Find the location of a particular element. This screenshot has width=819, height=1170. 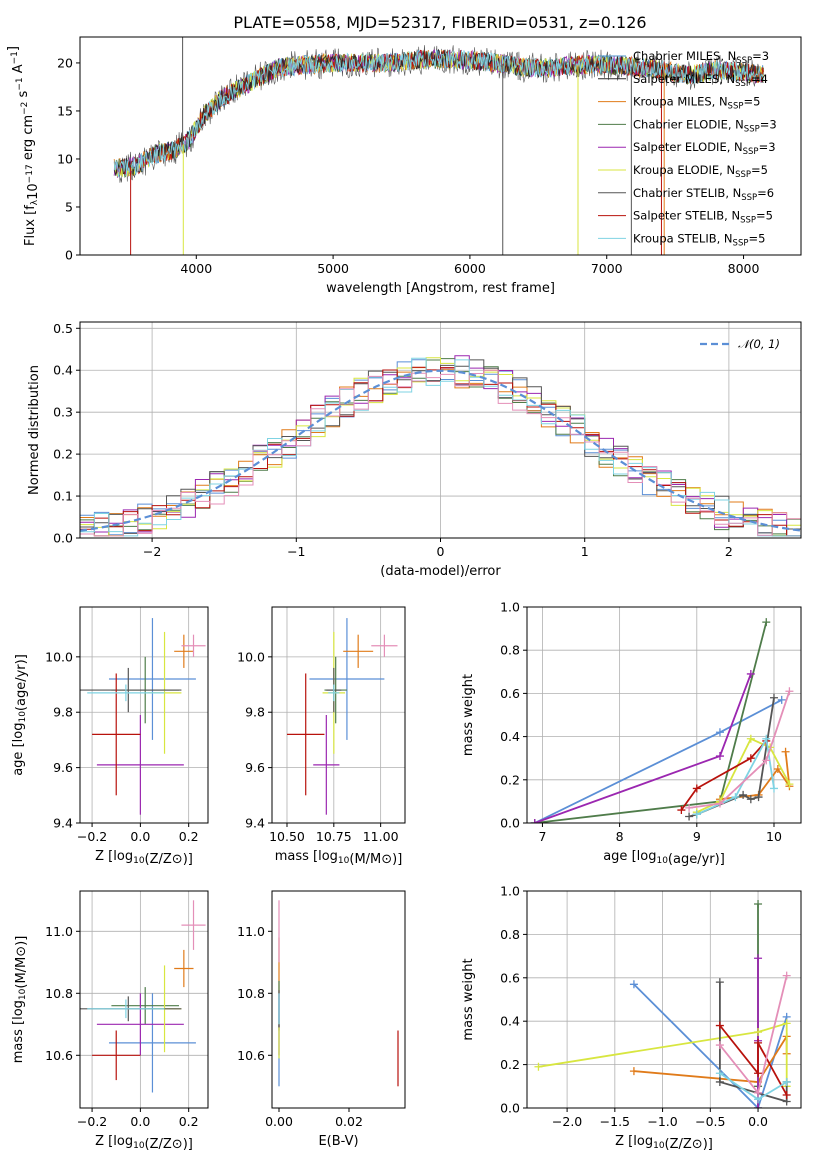

legend-label: Salpeter MILES, NSSP=4 is located at coordinates (700, 80).